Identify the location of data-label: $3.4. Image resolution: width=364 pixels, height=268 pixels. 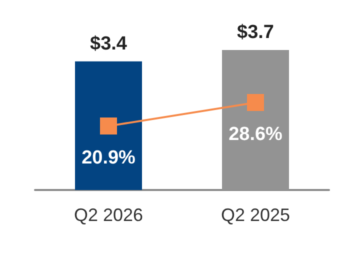
(109, 43).